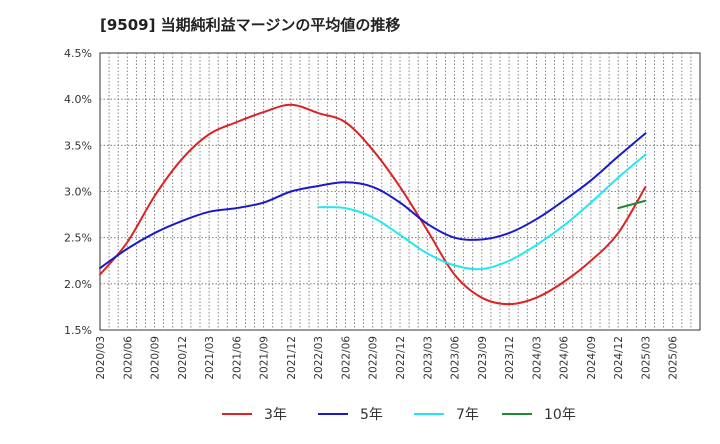  I want to click on legend-label: 7年, so click(467, 415).